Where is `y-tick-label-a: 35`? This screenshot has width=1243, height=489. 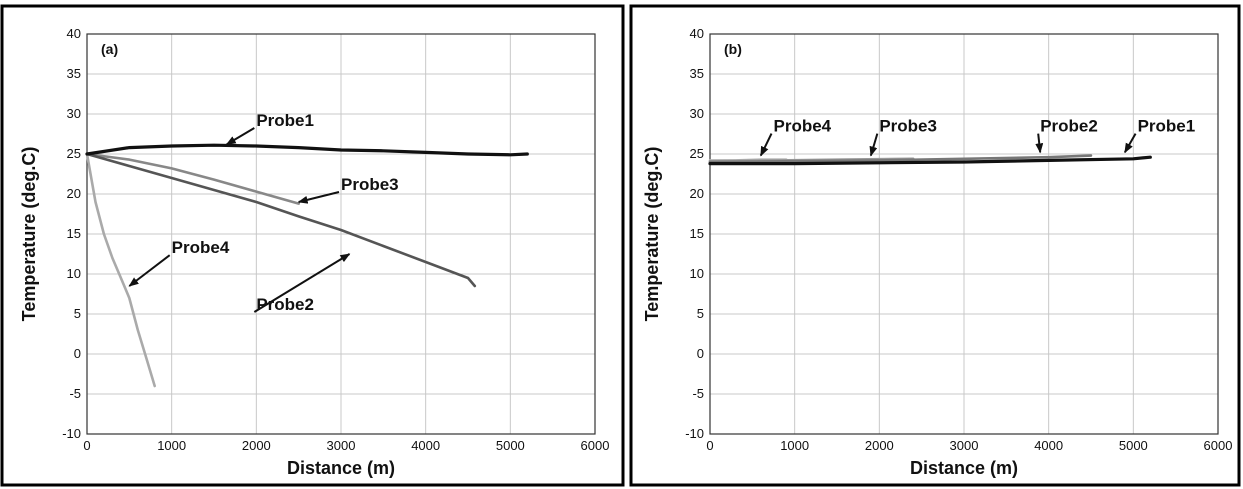
y-tick-label-a: 35 is located at coordinates (74, 73).